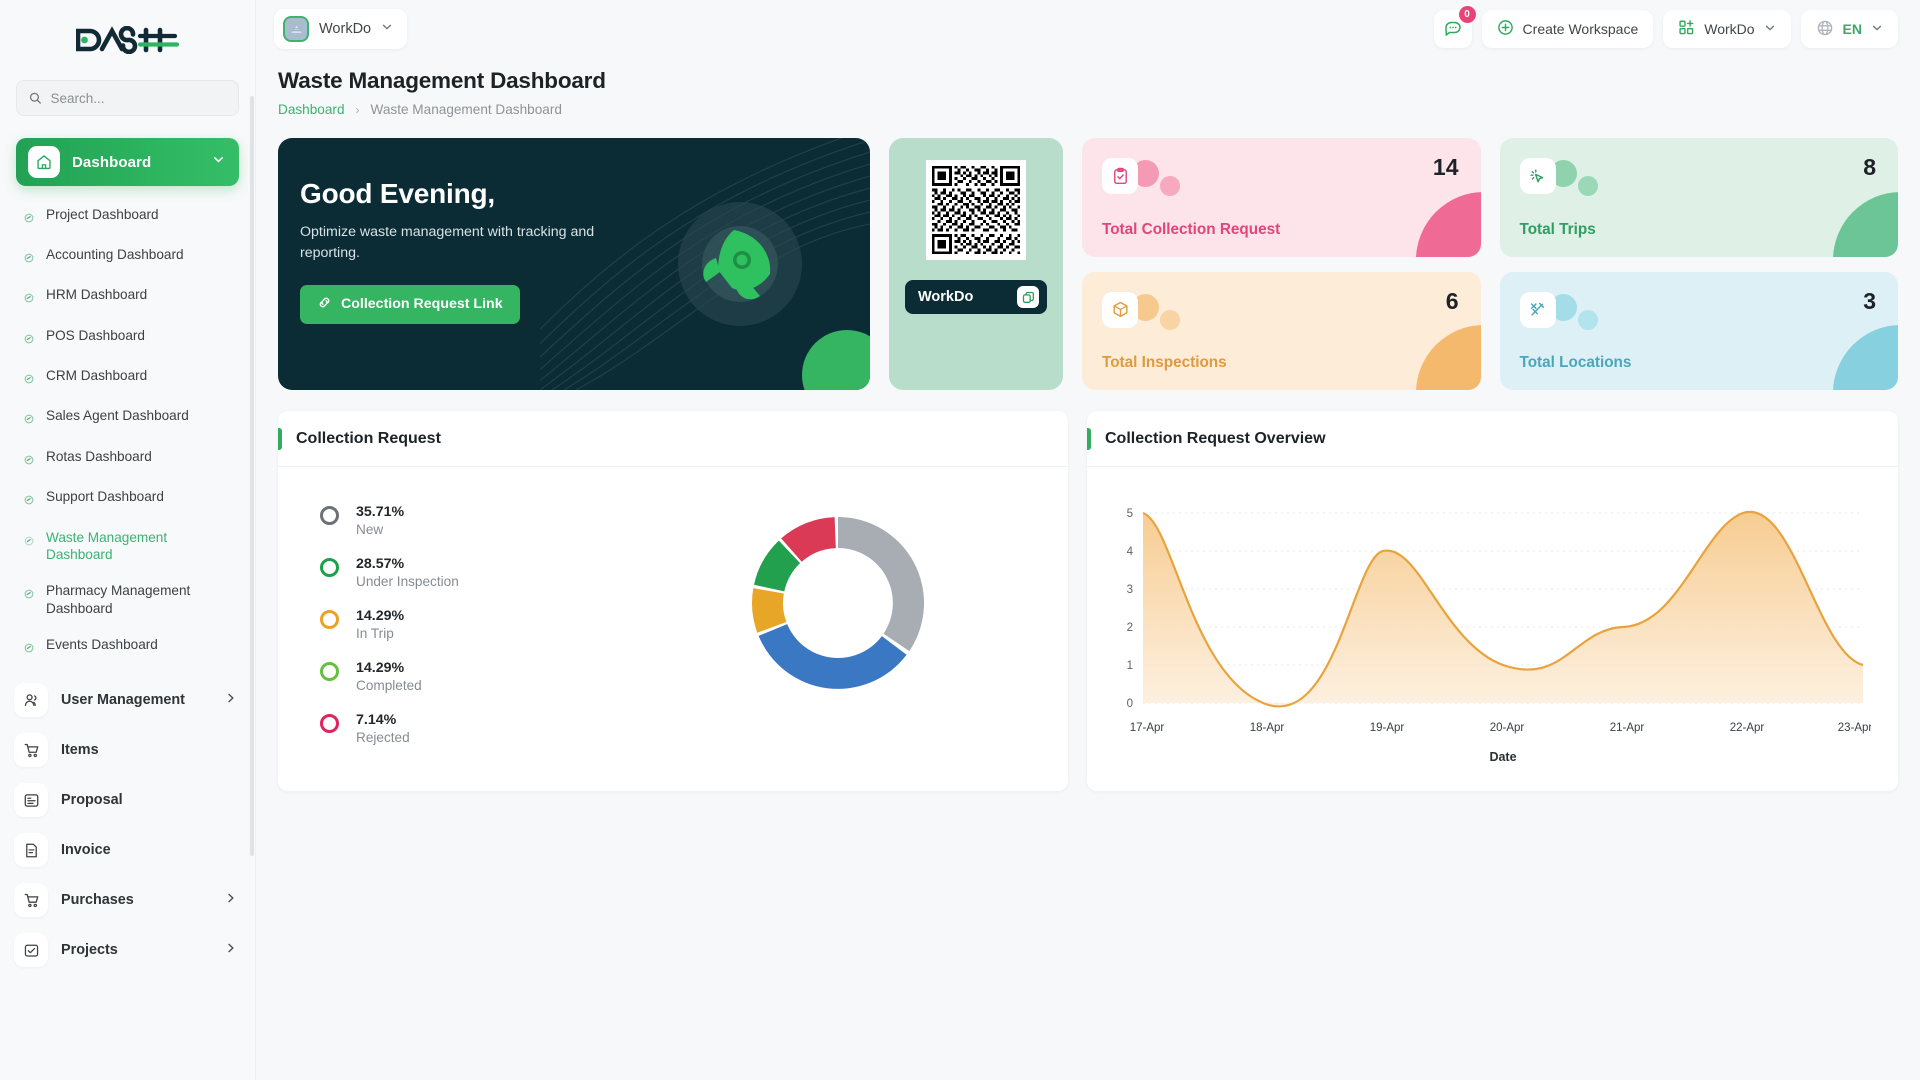  What do you see at coordinates (1869, 167) in the screenshot?
I see `stat-value: 8` at bounding box center [1869, 167].